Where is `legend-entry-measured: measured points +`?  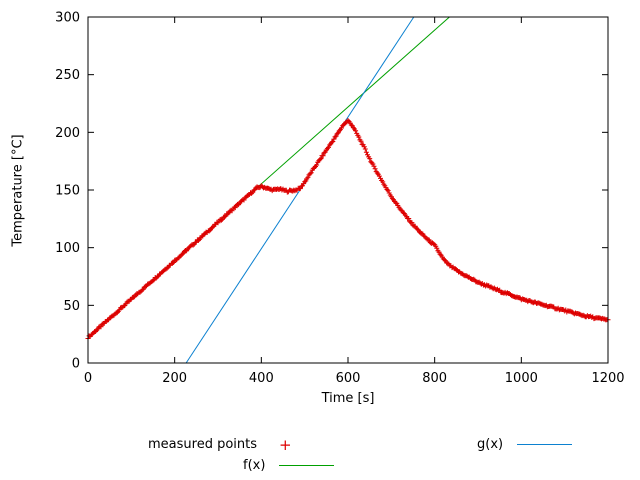
legend-entry-measured: measured points + is located at coordinates (220, 444).